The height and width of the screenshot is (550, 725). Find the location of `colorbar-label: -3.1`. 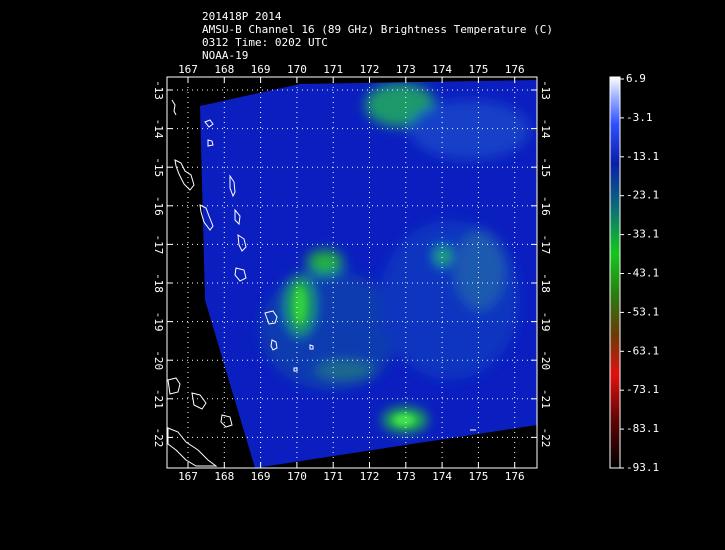

colorbar-label: -3.1 is located at coordinates (639, 117).